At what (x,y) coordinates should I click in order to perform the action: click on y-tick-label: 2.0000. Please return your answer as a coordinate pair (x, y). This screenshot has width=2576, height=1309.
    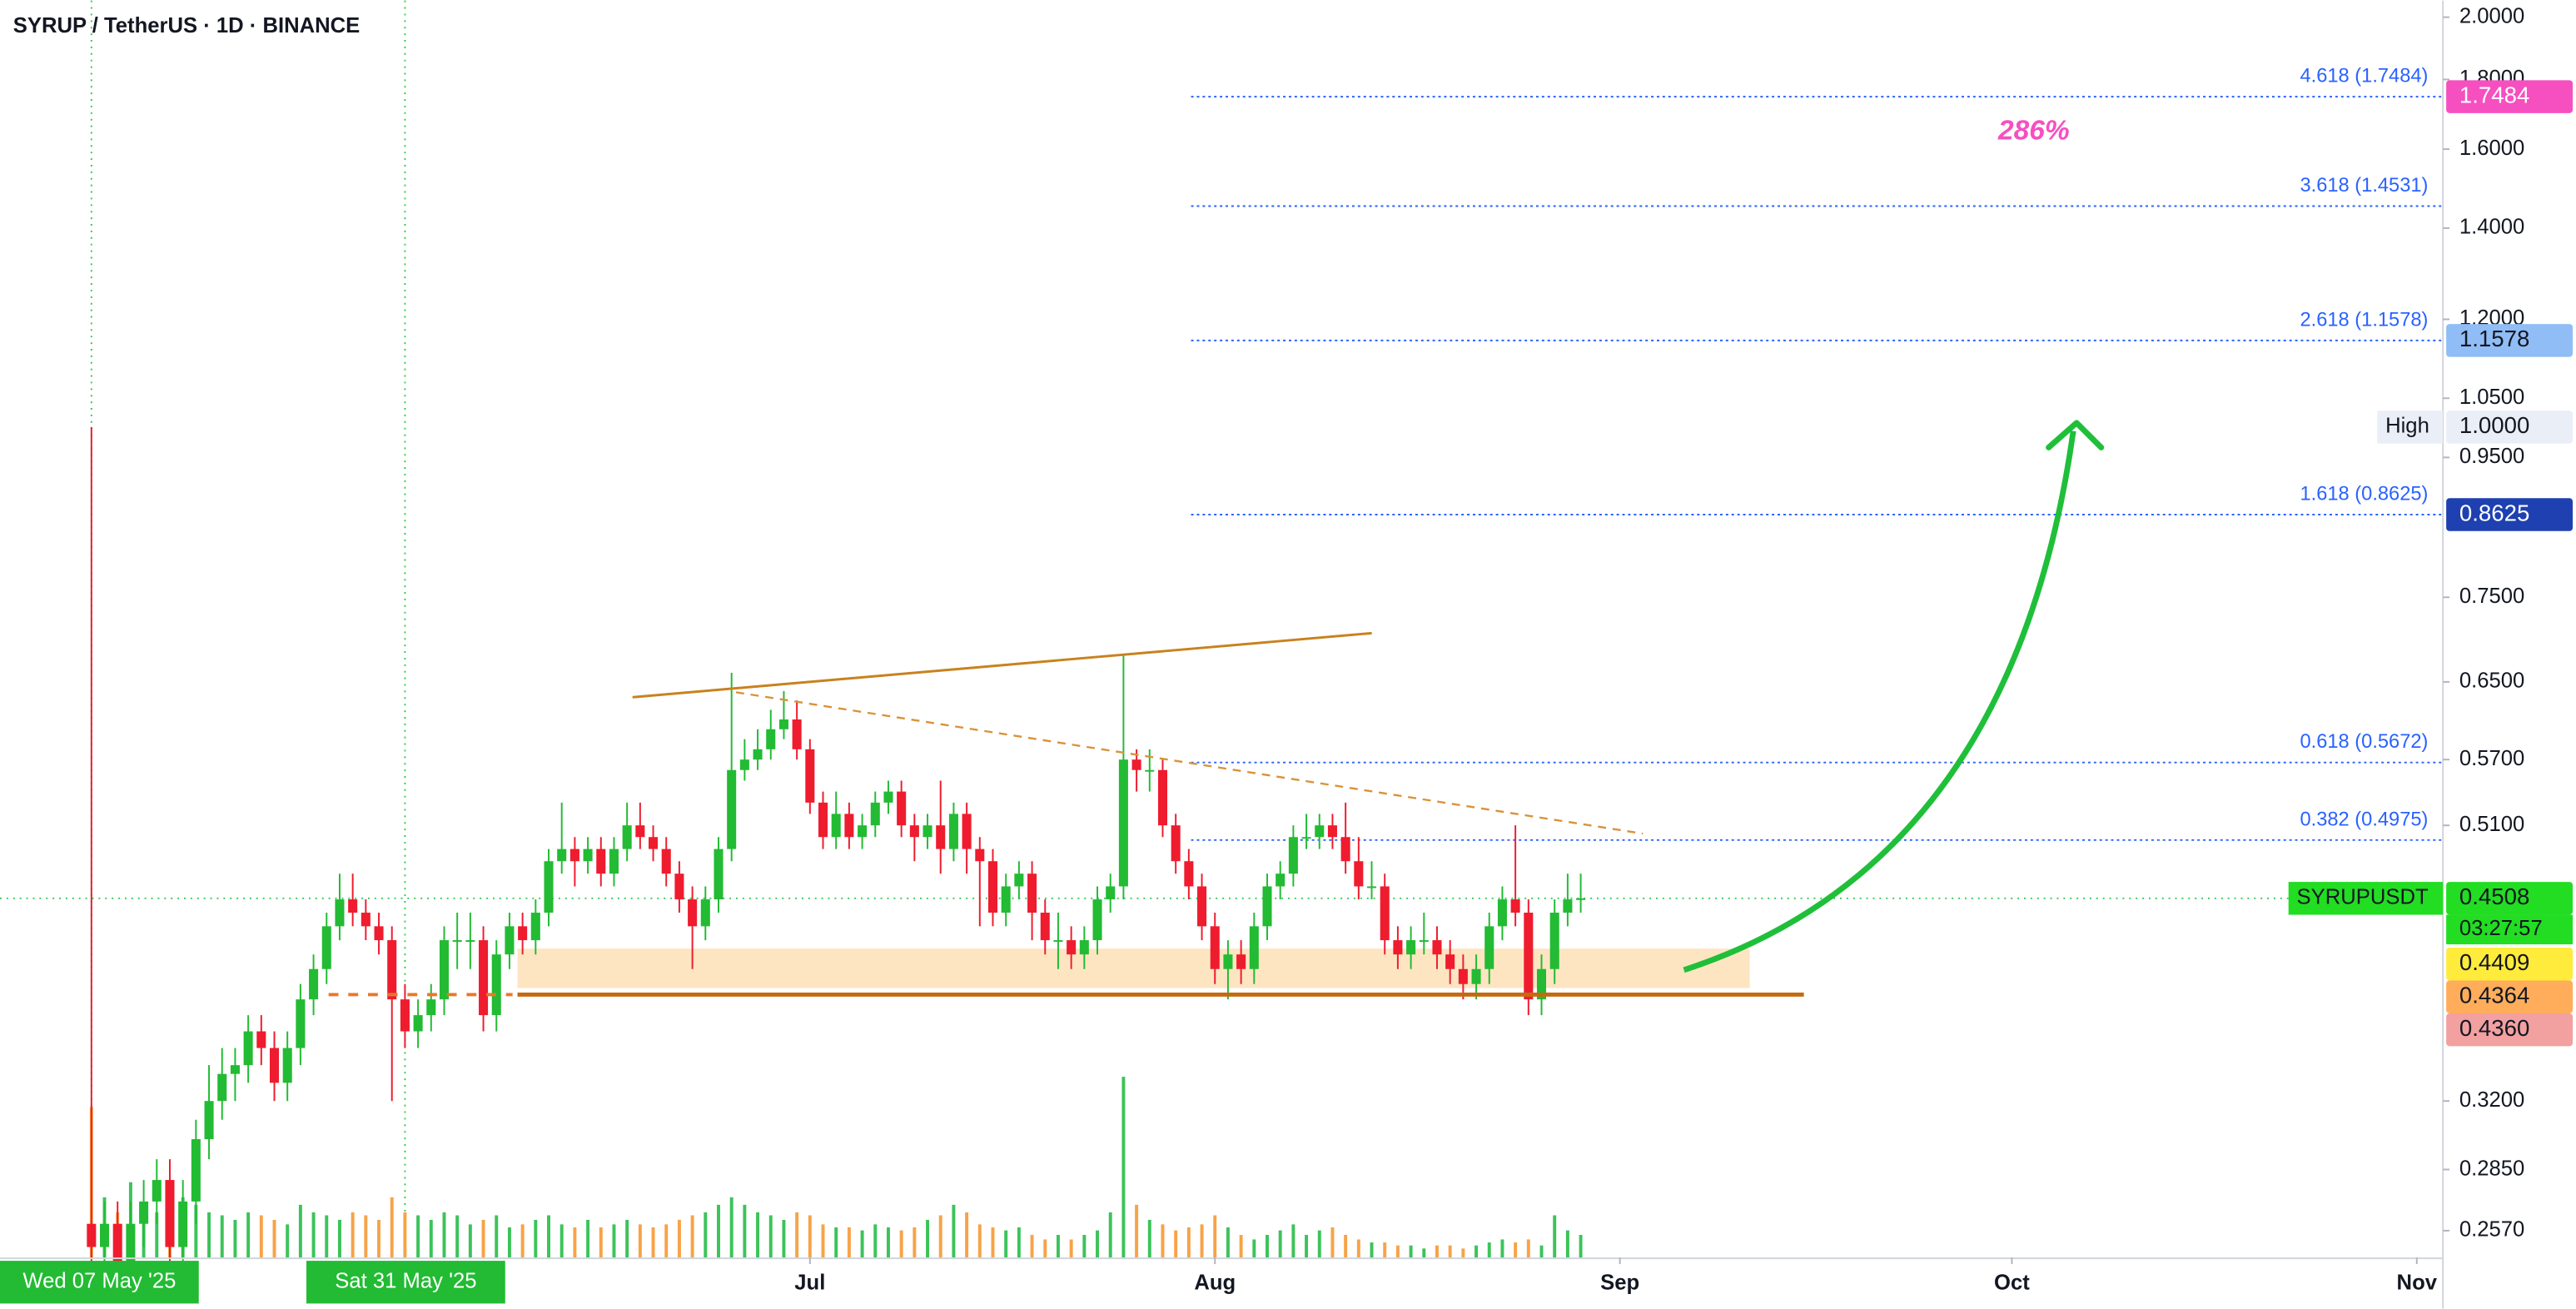
    Looking at the image, I should click on (2491, 16).